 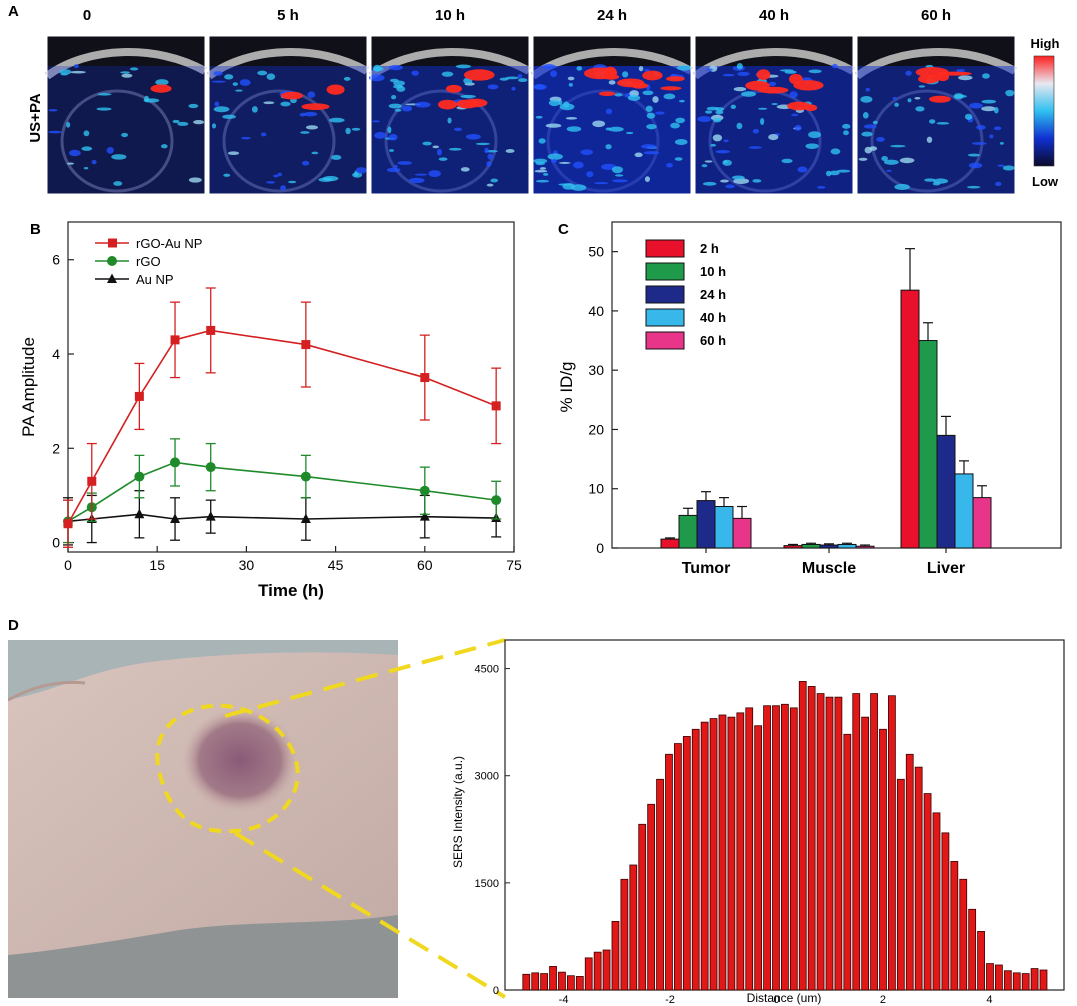 What do you see at coordinates (240, 760) in the screenshot?
I see `photo-tumor` at bounding box center [240, 760].